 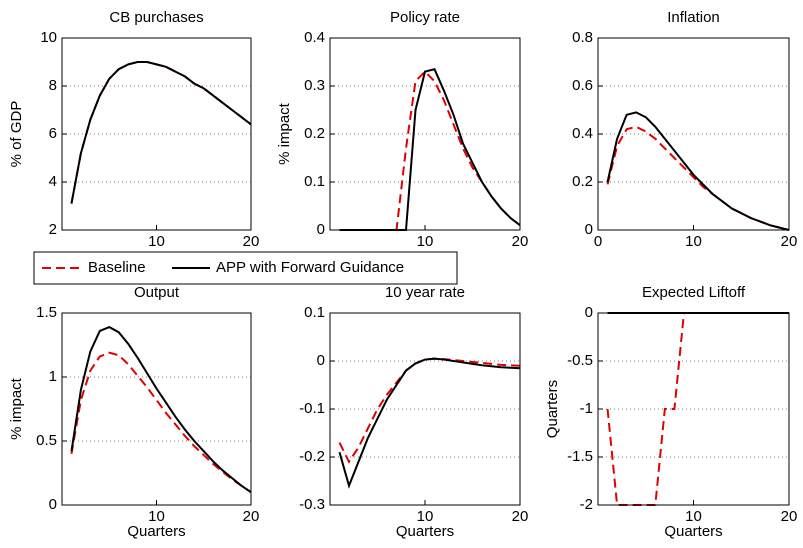 What do you see at coordinates (48, 37) in the screenshot?
I see `y-tick-label: 10` at bounding box center [48, 37].